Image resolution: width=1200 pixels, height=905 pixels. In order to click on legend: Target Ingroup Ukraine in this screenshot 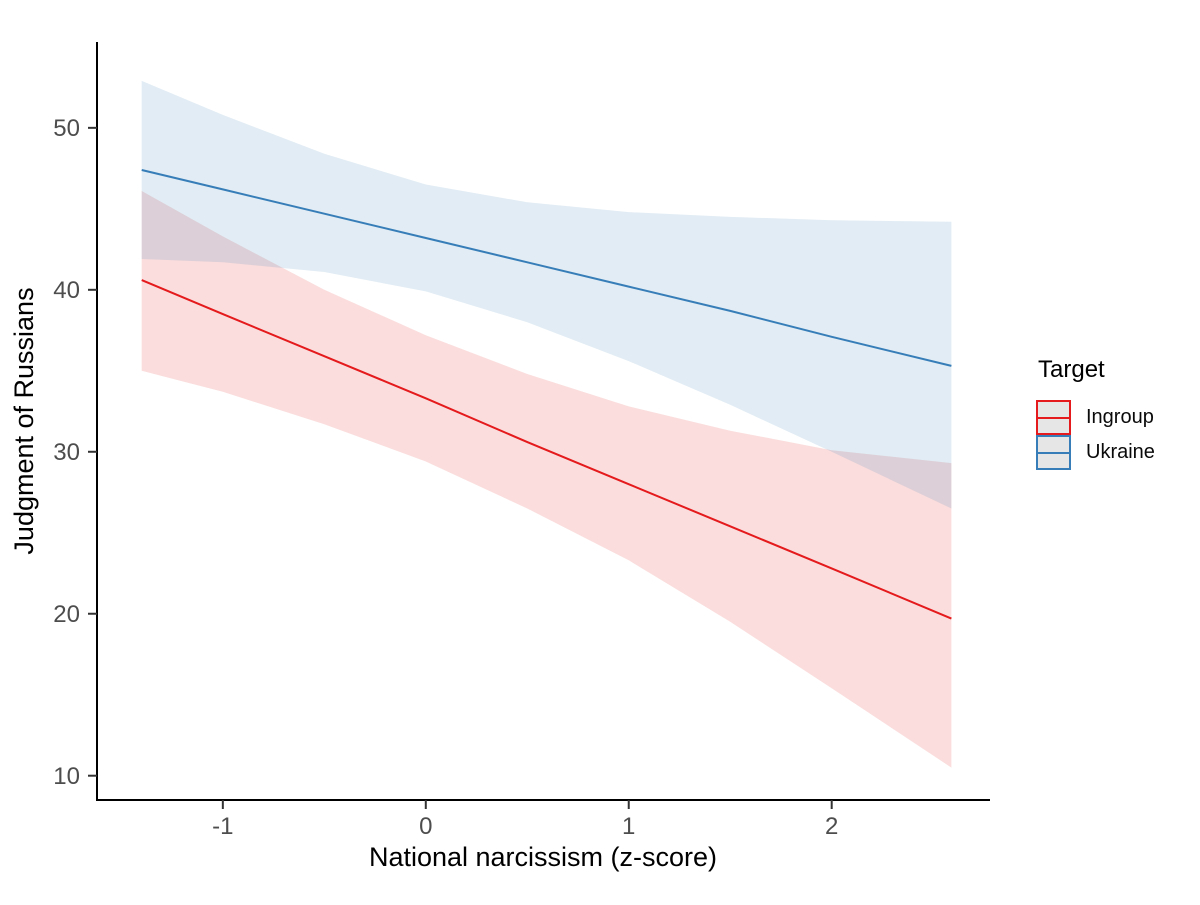, I will do `click(1095, 413)`.